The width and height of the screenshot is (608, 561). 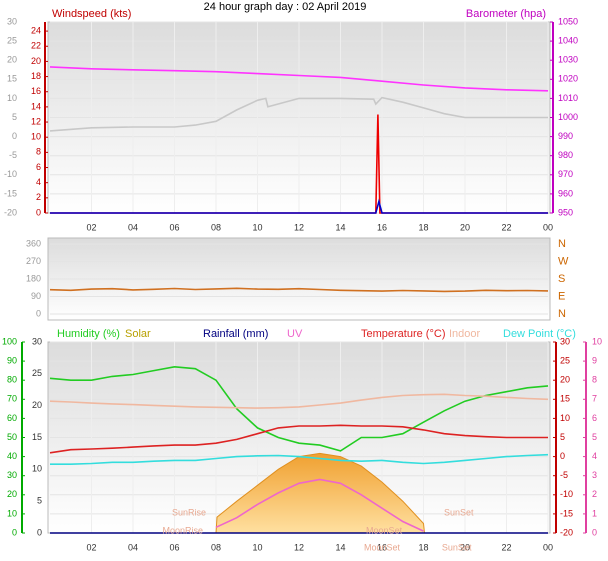 What do you see at coordinates (465, 227) in the screenshot?
I see `x-tick-label: 20` at bounding box center [465, 227].